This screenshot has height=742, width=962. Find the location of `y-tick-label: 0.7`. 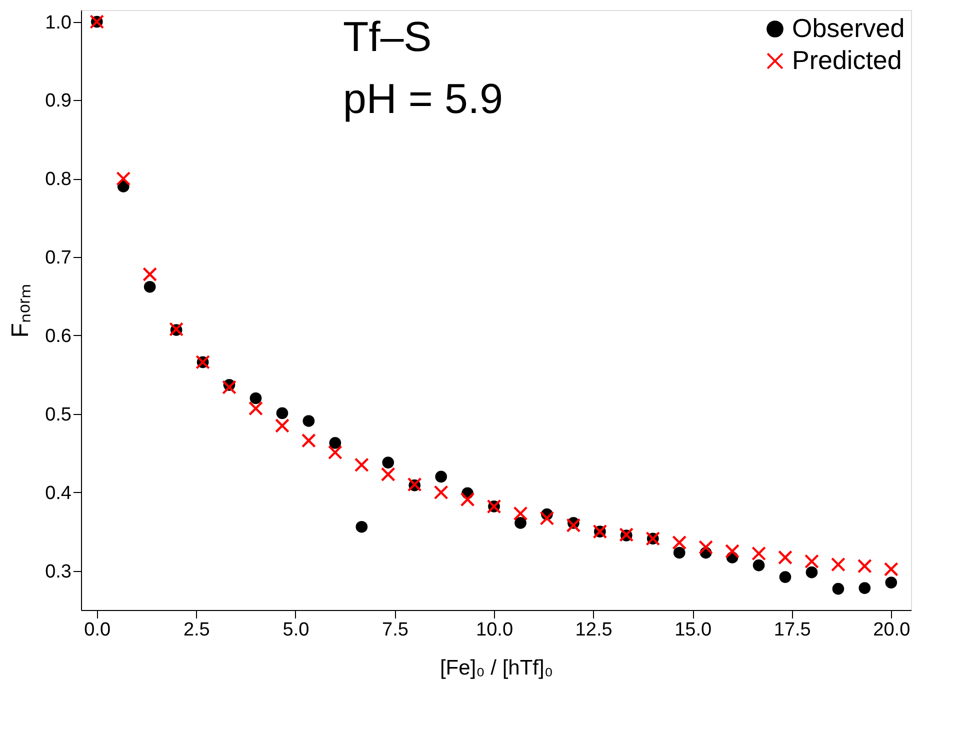

y-tick-label: 0.7 is located at coordinates (58, 258).